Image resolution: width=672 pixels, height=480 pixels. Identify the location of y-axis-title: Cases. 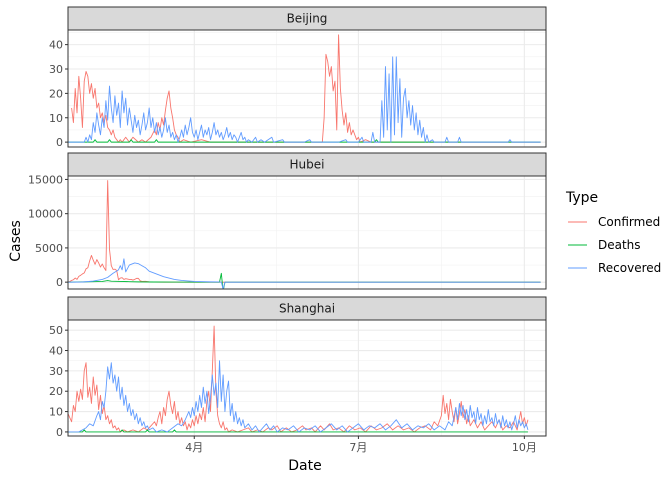
(16, 241).